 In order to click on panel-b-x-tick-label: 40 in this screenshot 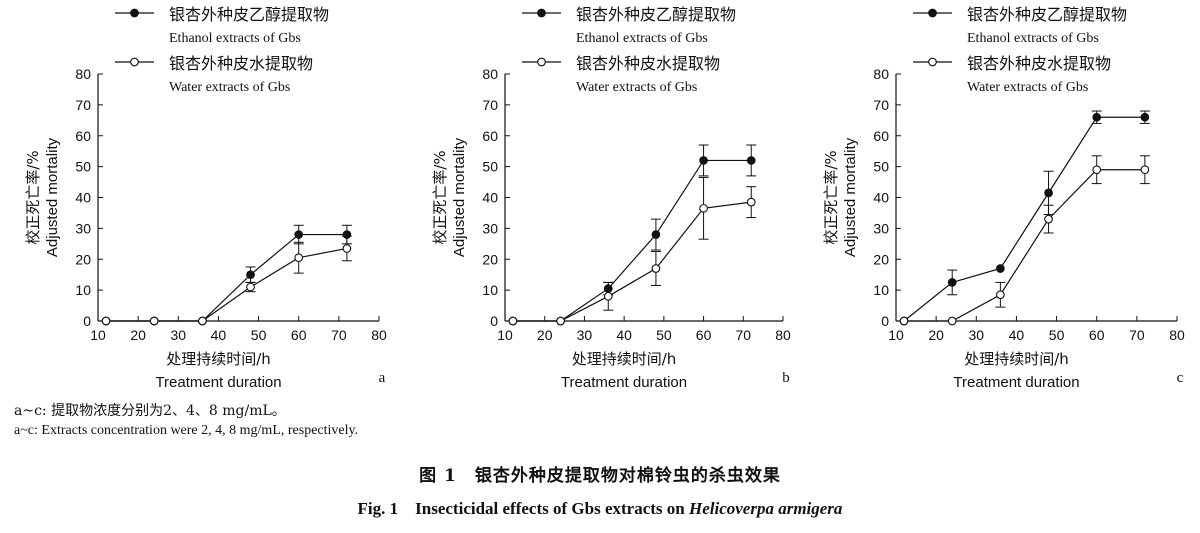, I will do `click(624, 335)`.